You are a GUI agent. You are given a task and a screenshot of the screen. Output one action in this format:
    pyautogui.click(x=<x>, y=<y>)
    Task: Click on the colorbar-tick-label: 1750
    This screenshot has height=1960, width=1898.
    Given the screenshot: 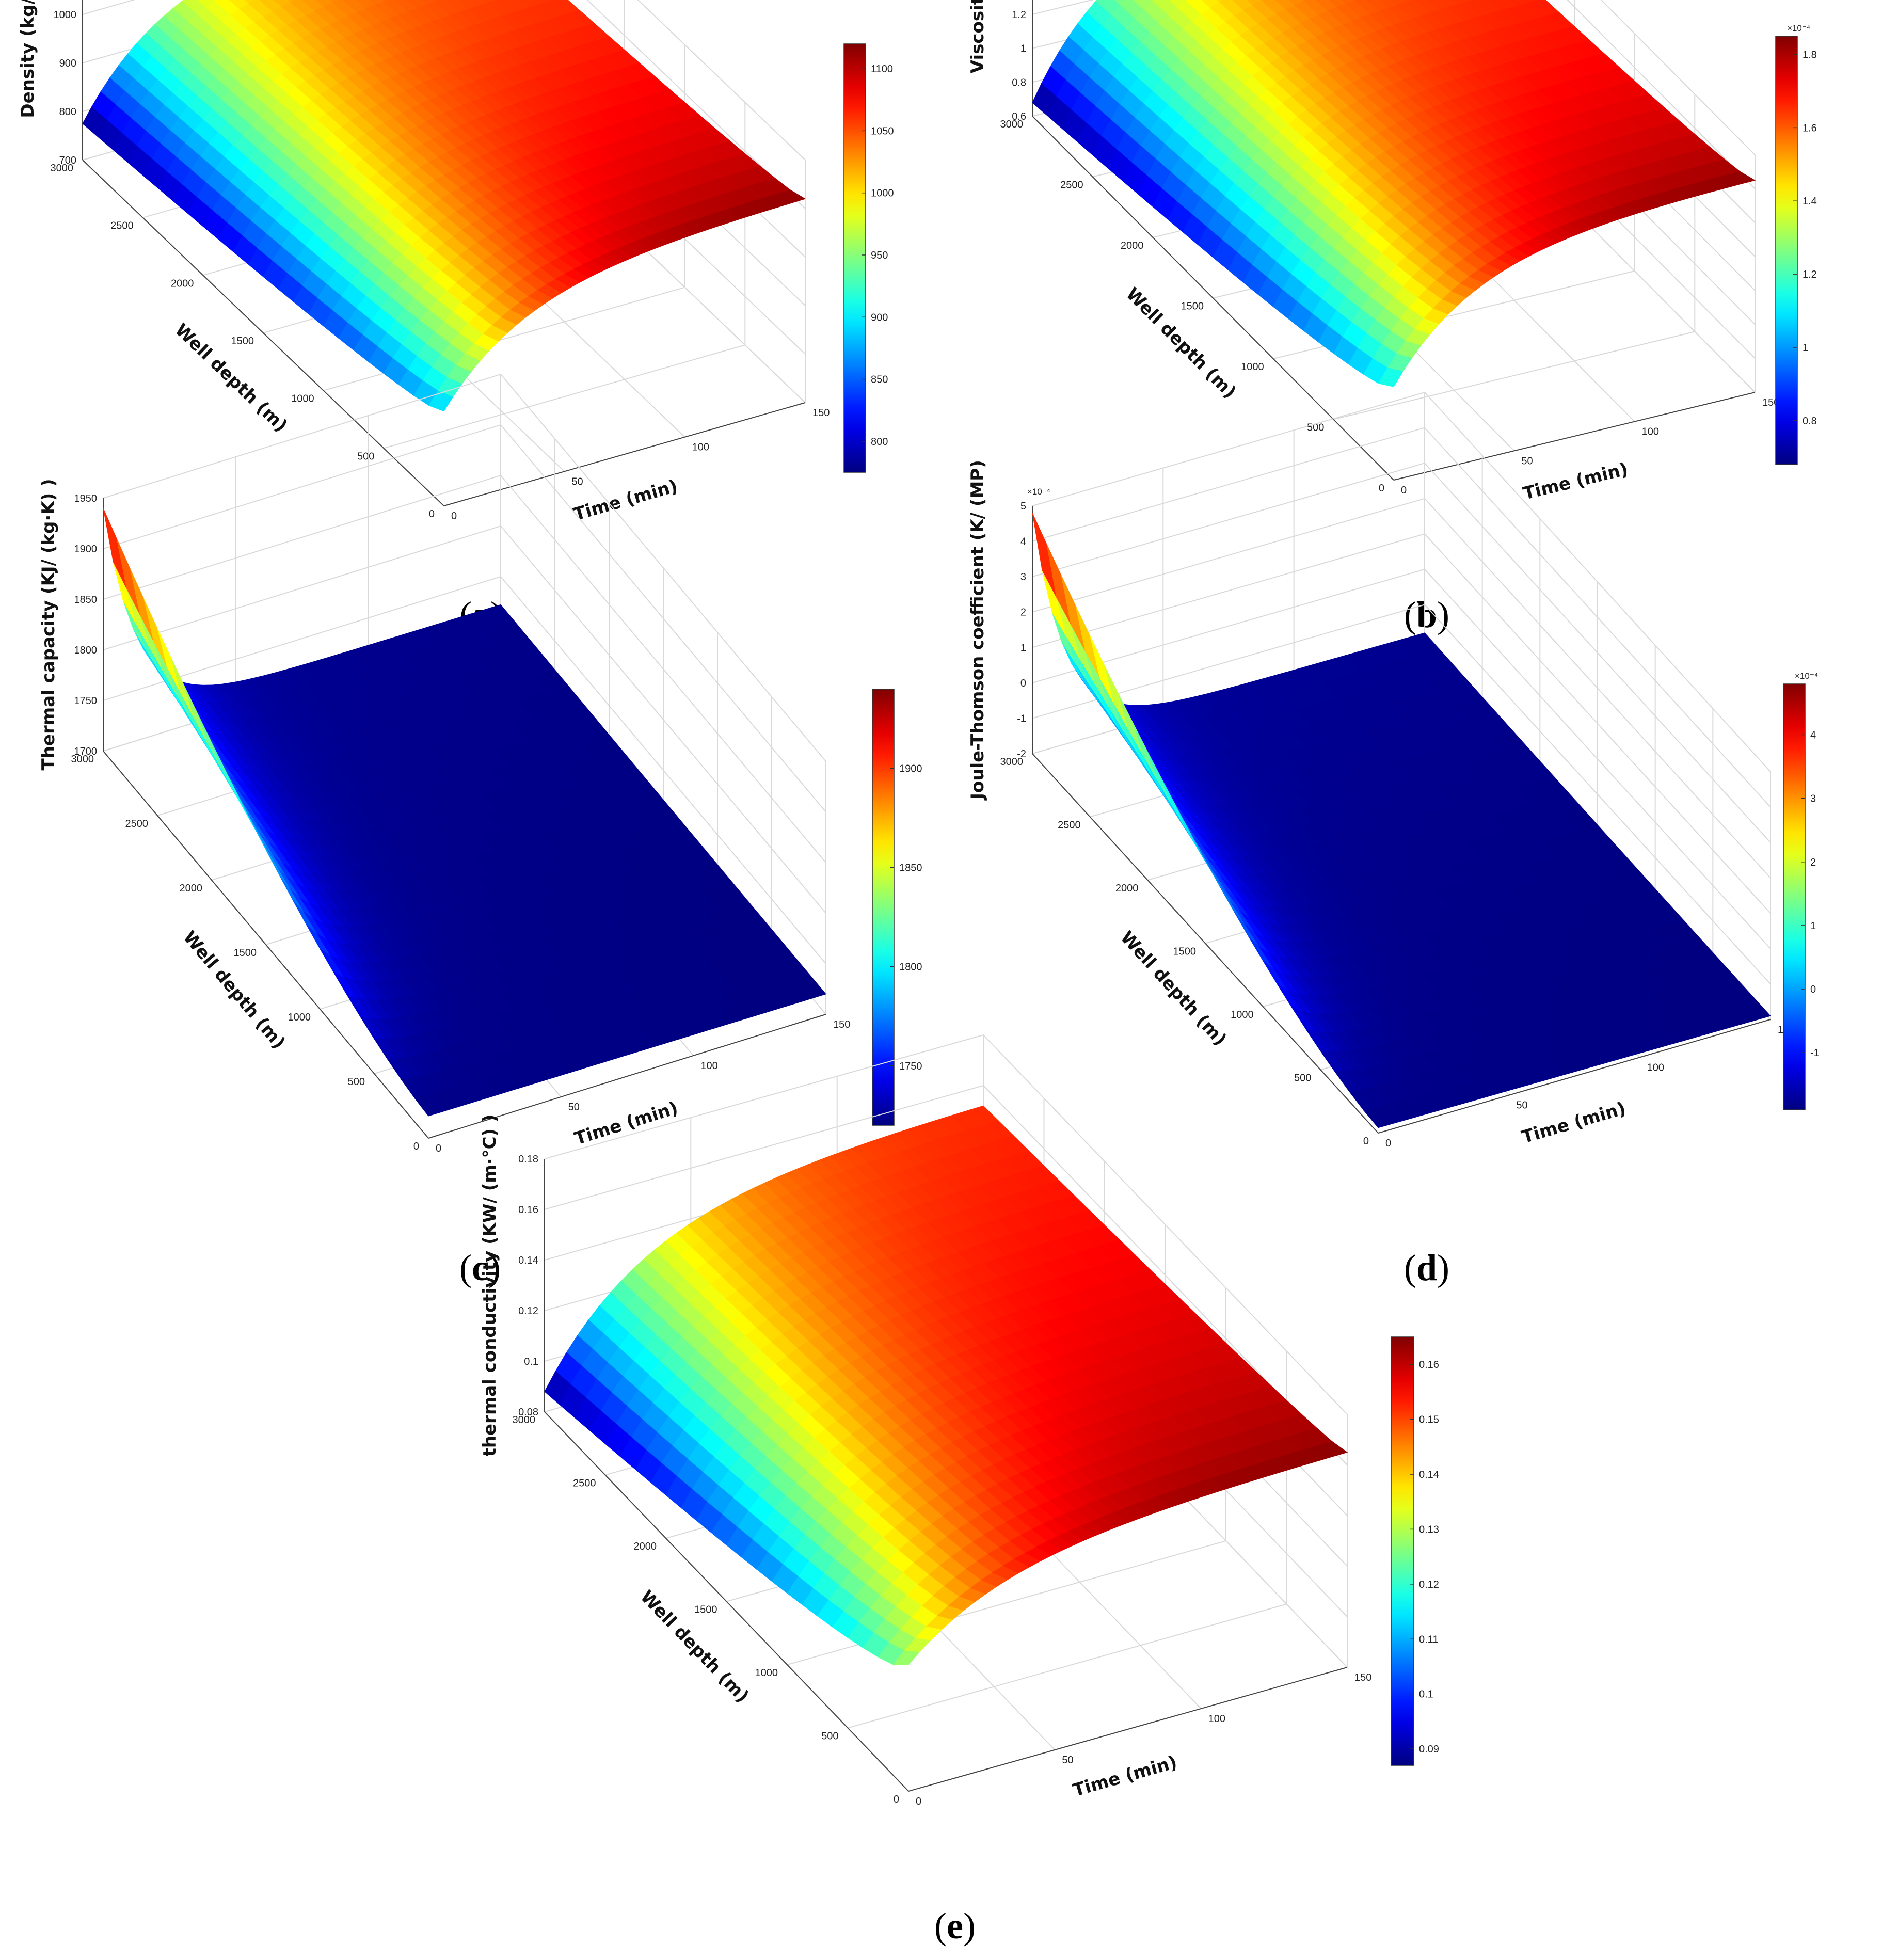 What is the action you would take?
    pyautogui.click(x=910, y=1066)
    